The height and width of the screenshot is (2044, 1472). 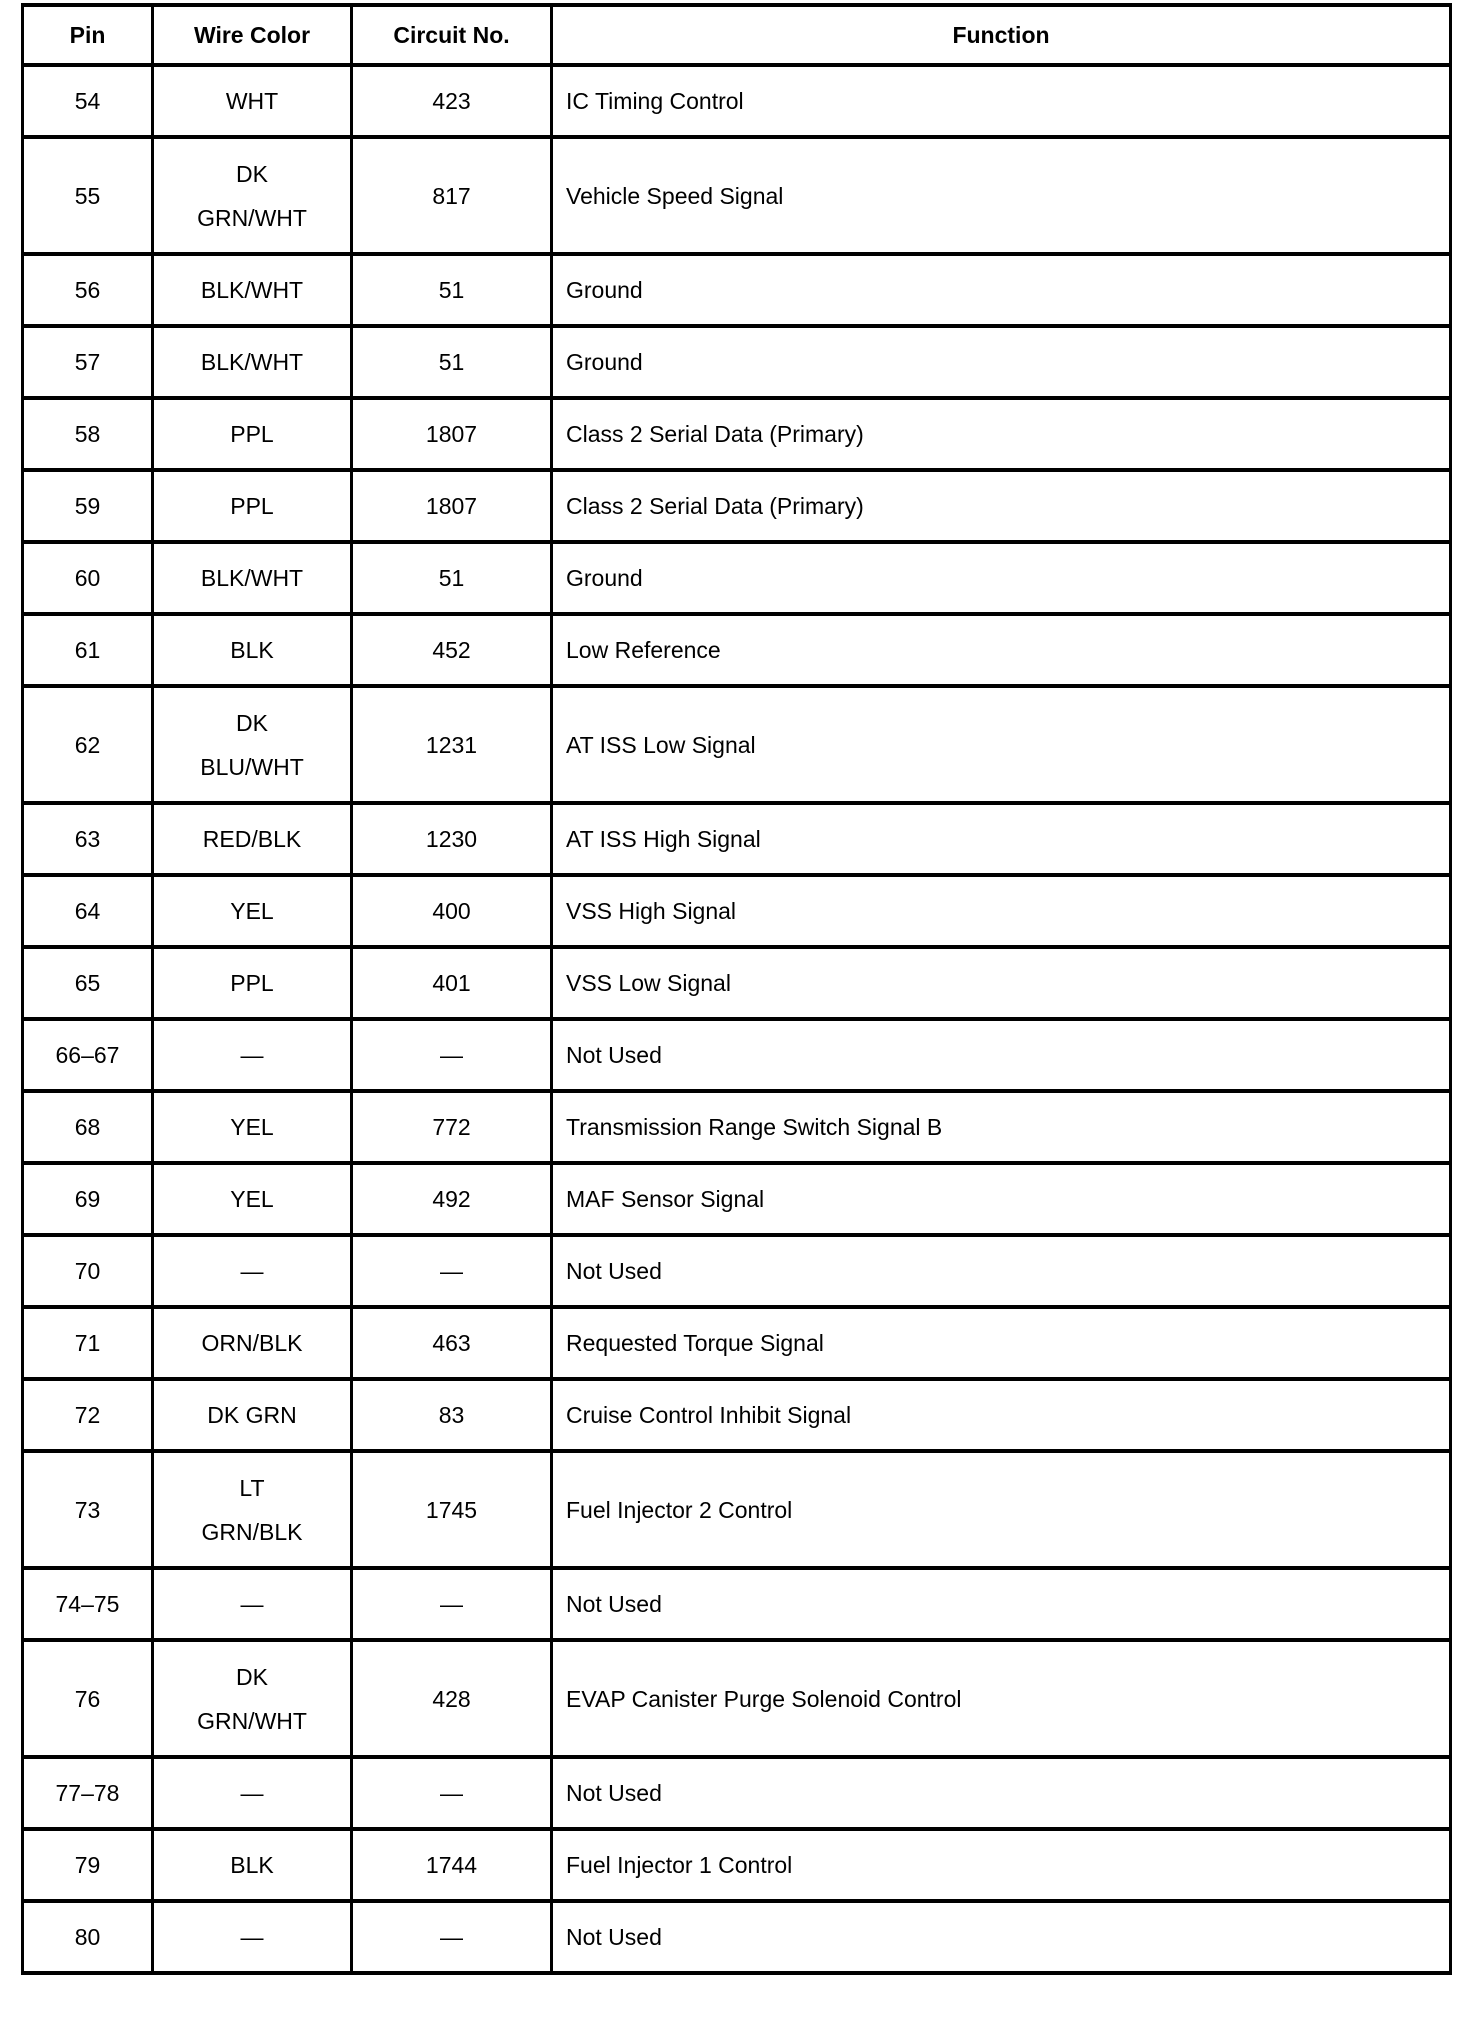 What do you see at coordinates (451, 1865) in the screenshot?
I see `circuit-cell: 1744` at bounding box center [451, 1865].